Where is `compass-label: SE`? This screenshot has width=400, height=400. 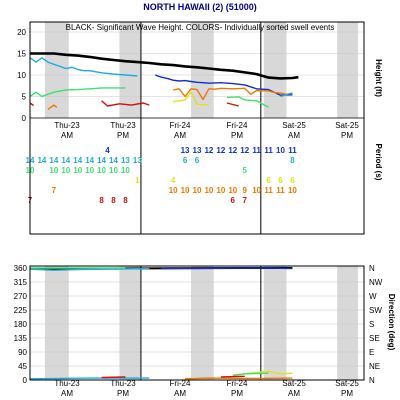 compass-label: SE is located at coordinates (374, 338).